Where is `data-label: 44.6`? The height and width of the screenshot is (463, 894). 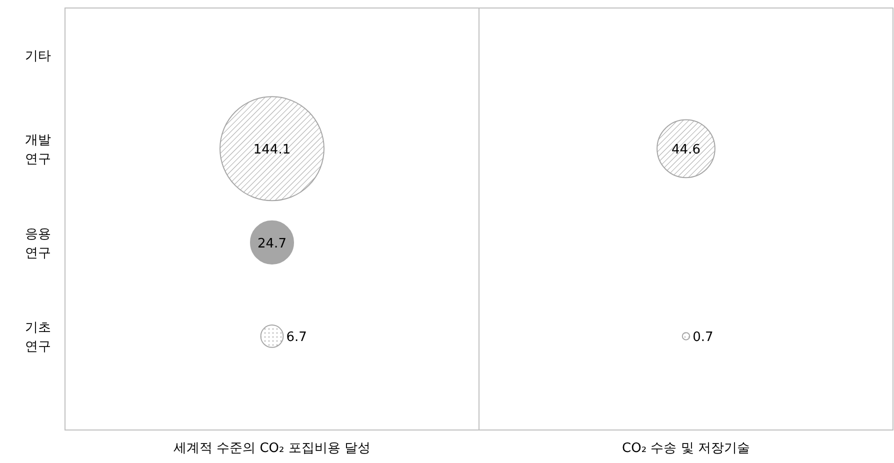 data-label: 44.6 is located at coordinates (686, 150).